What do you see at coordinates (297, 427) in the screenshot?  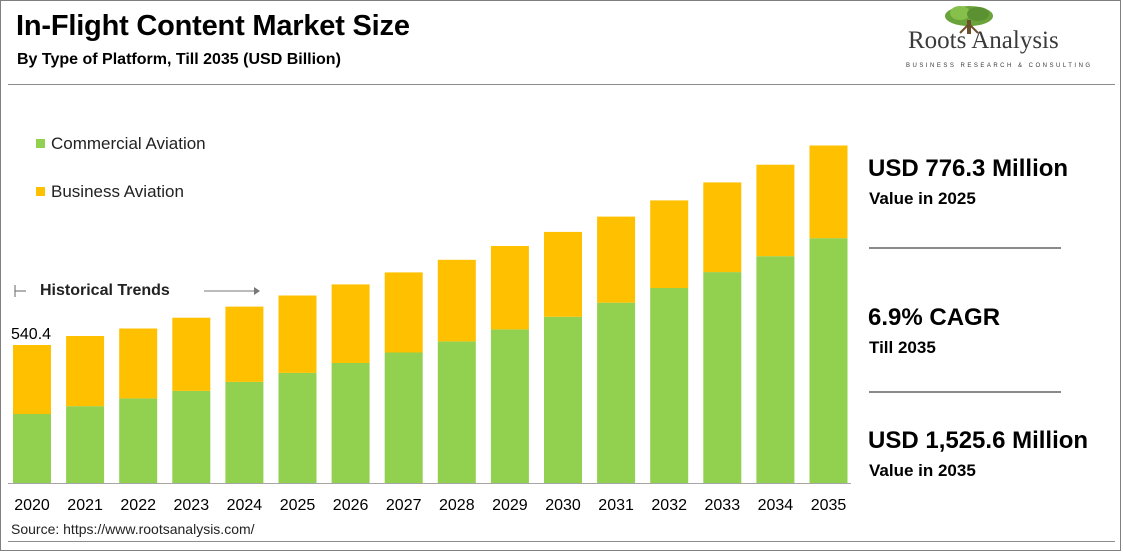 I see `bar-commercial-2025` at bounding box center [297, 427].